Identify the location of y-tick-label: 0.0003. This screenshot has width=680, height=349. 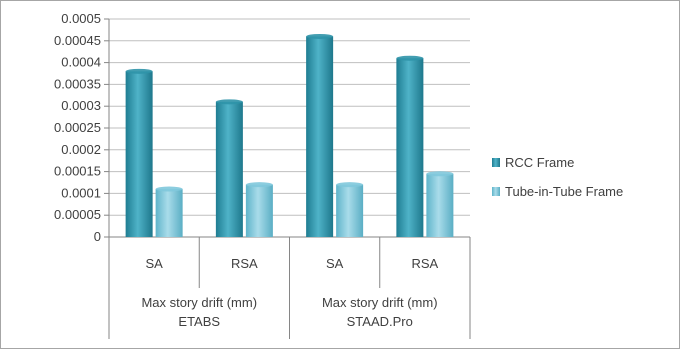
(81, 105).